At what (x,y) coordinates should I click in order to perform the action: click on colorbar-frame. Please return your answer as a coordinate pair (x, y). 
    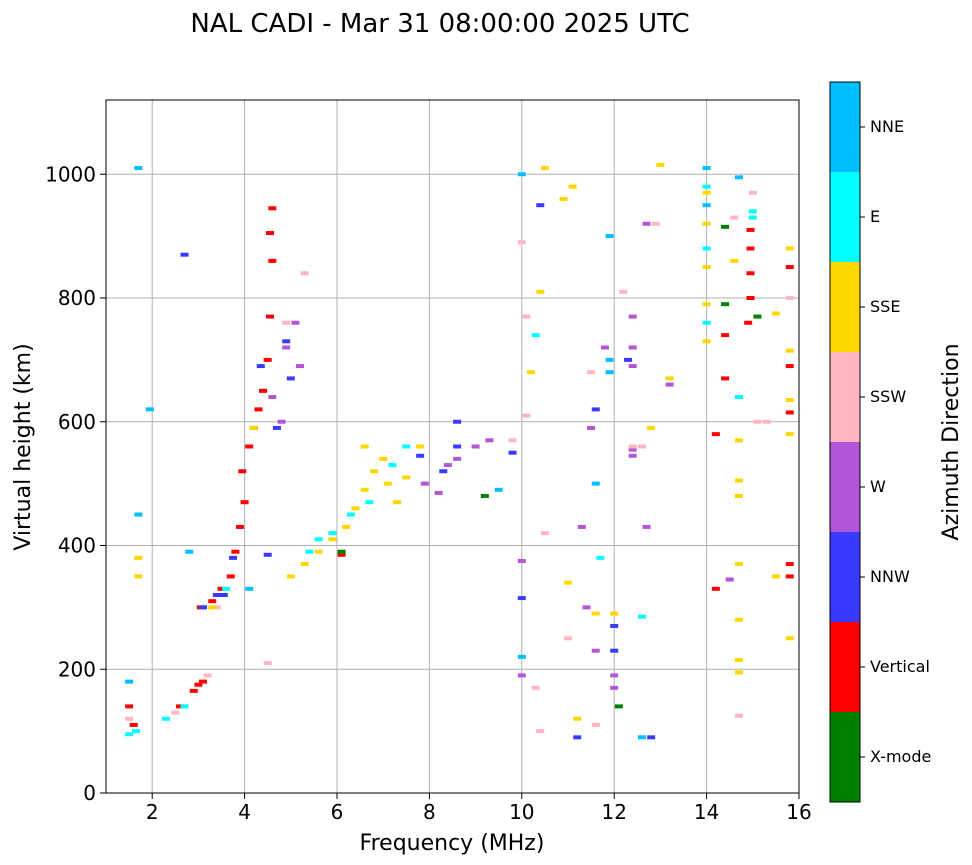
    Looking at the image, I should click on (845, 442).